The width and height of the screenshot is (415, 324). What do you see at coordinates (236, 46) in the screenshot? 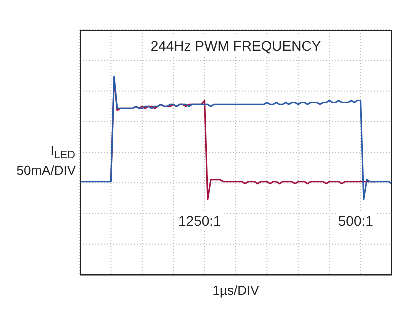
I see `chart-title: 244Hz PWM FREQUENCY` at bounding box center [236, 46].